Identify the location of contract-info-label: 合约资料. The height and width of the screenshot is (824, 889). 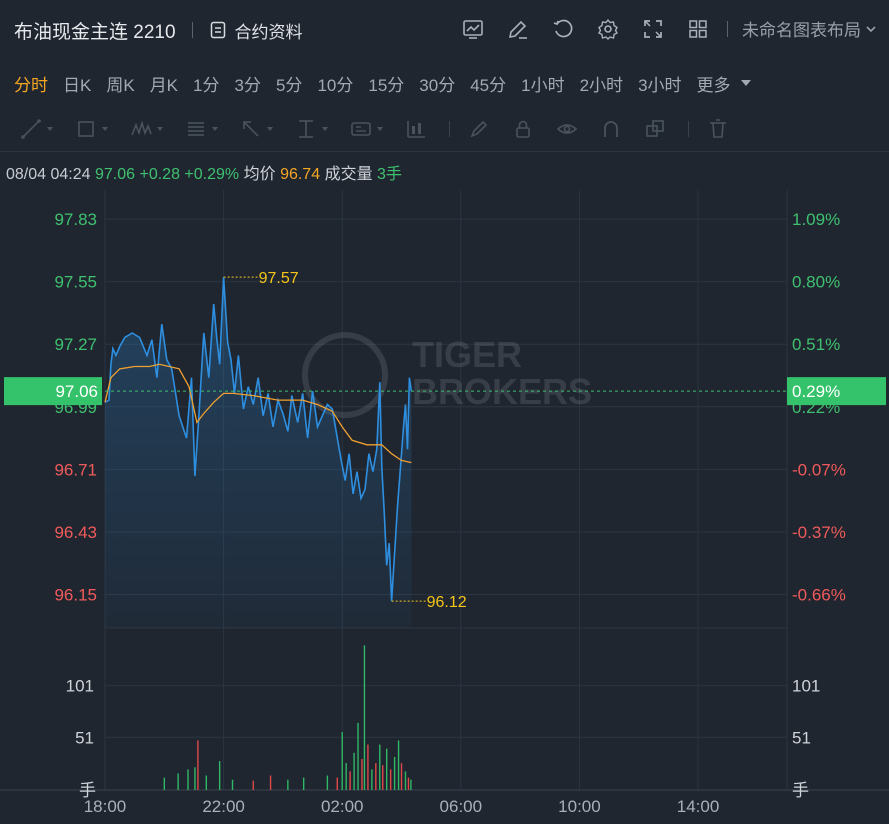
(268, 32).